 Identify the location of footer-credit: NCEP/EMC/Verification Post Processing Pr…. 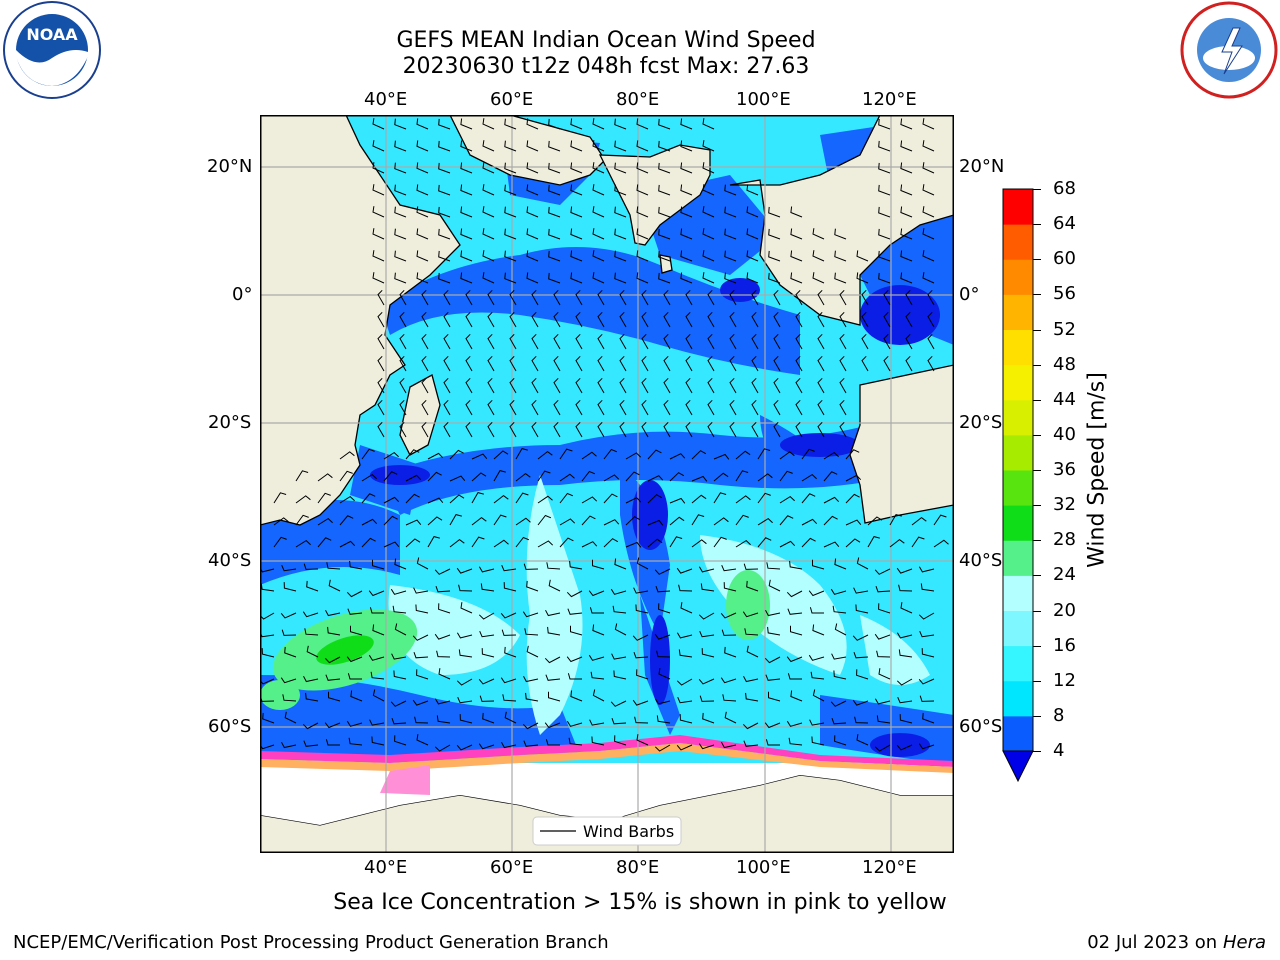
(311, 942).